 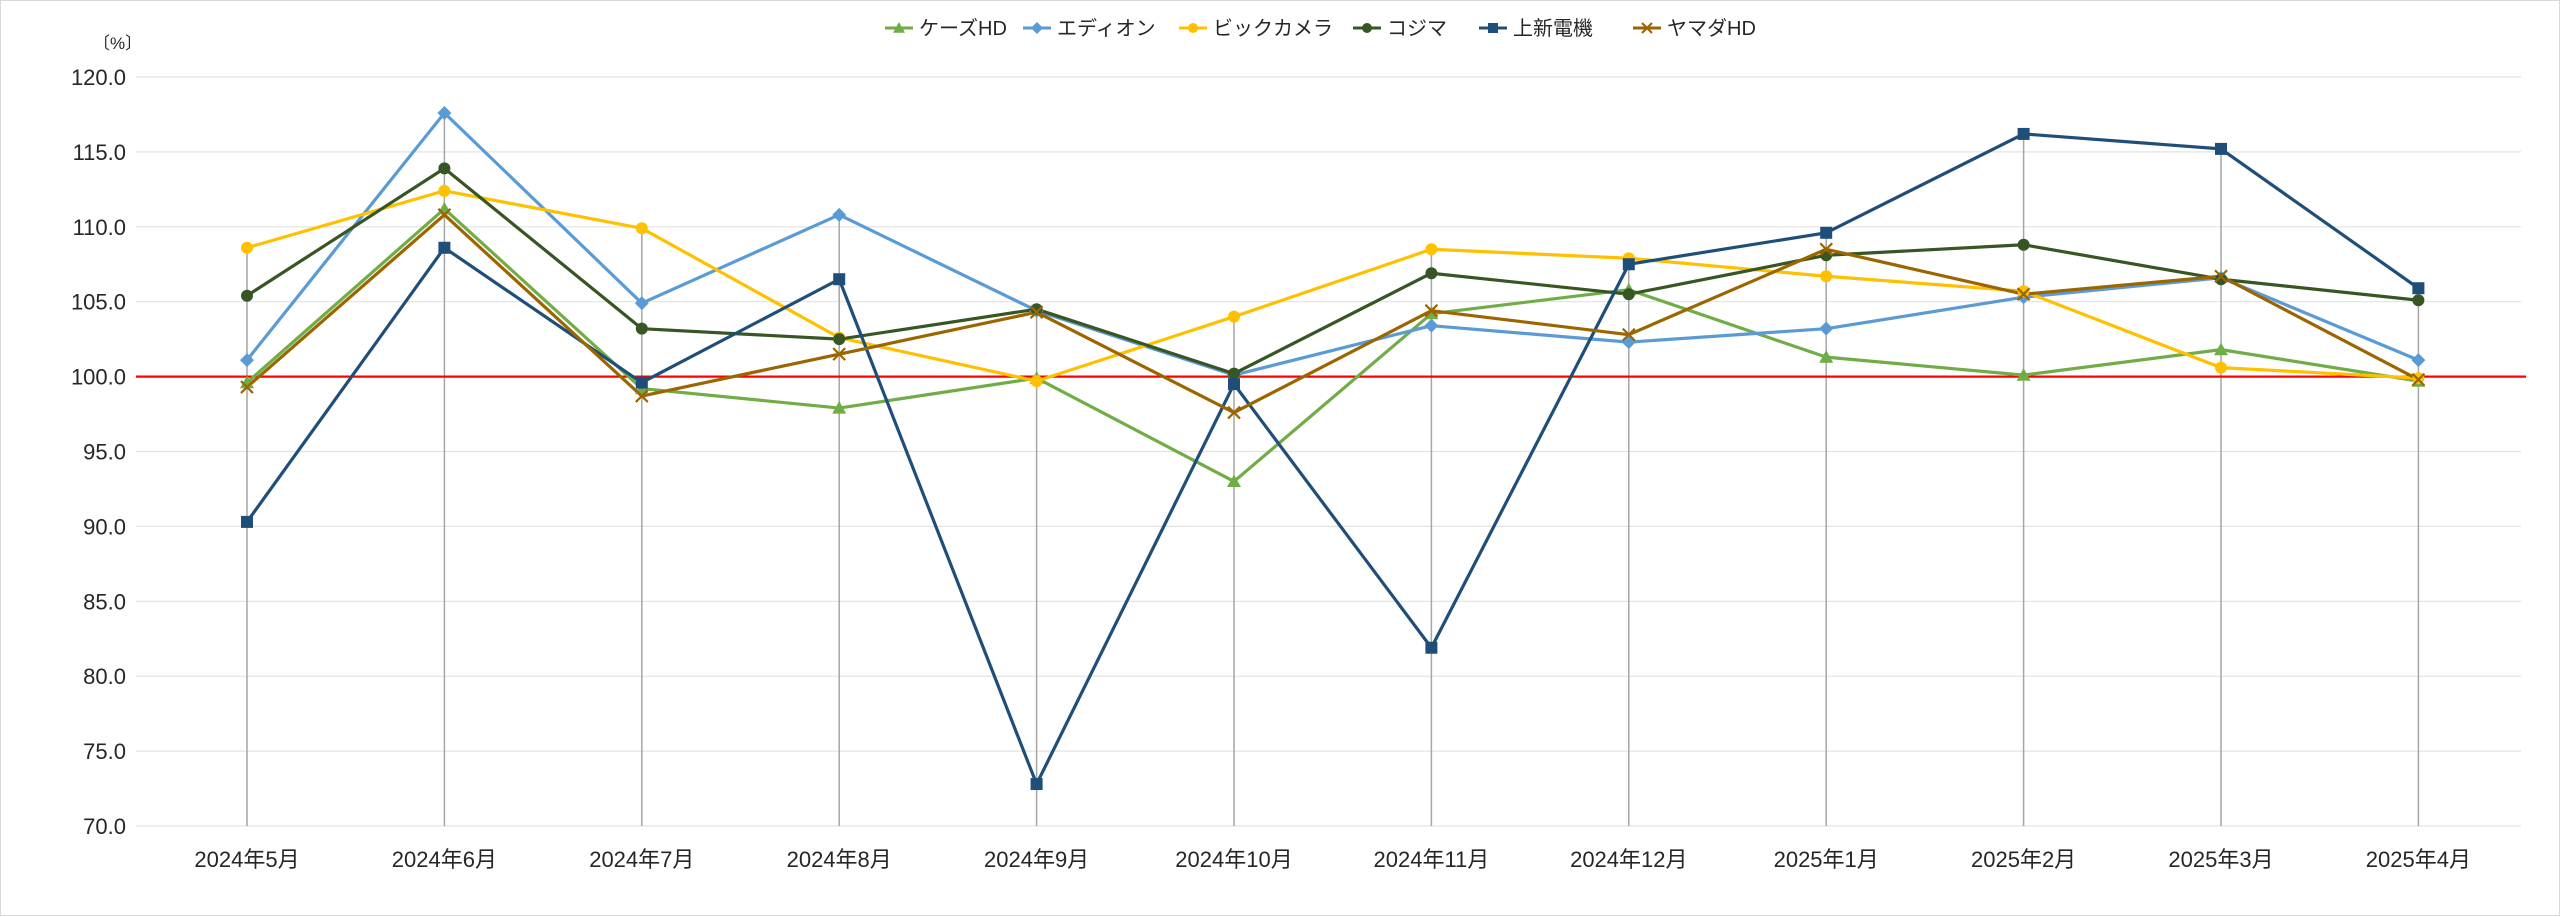 I want to click on legend: ケーズHD エディオン ビックカメラ コジマ 上新電機 ヤマダHD, so click(x=1320, y=28).